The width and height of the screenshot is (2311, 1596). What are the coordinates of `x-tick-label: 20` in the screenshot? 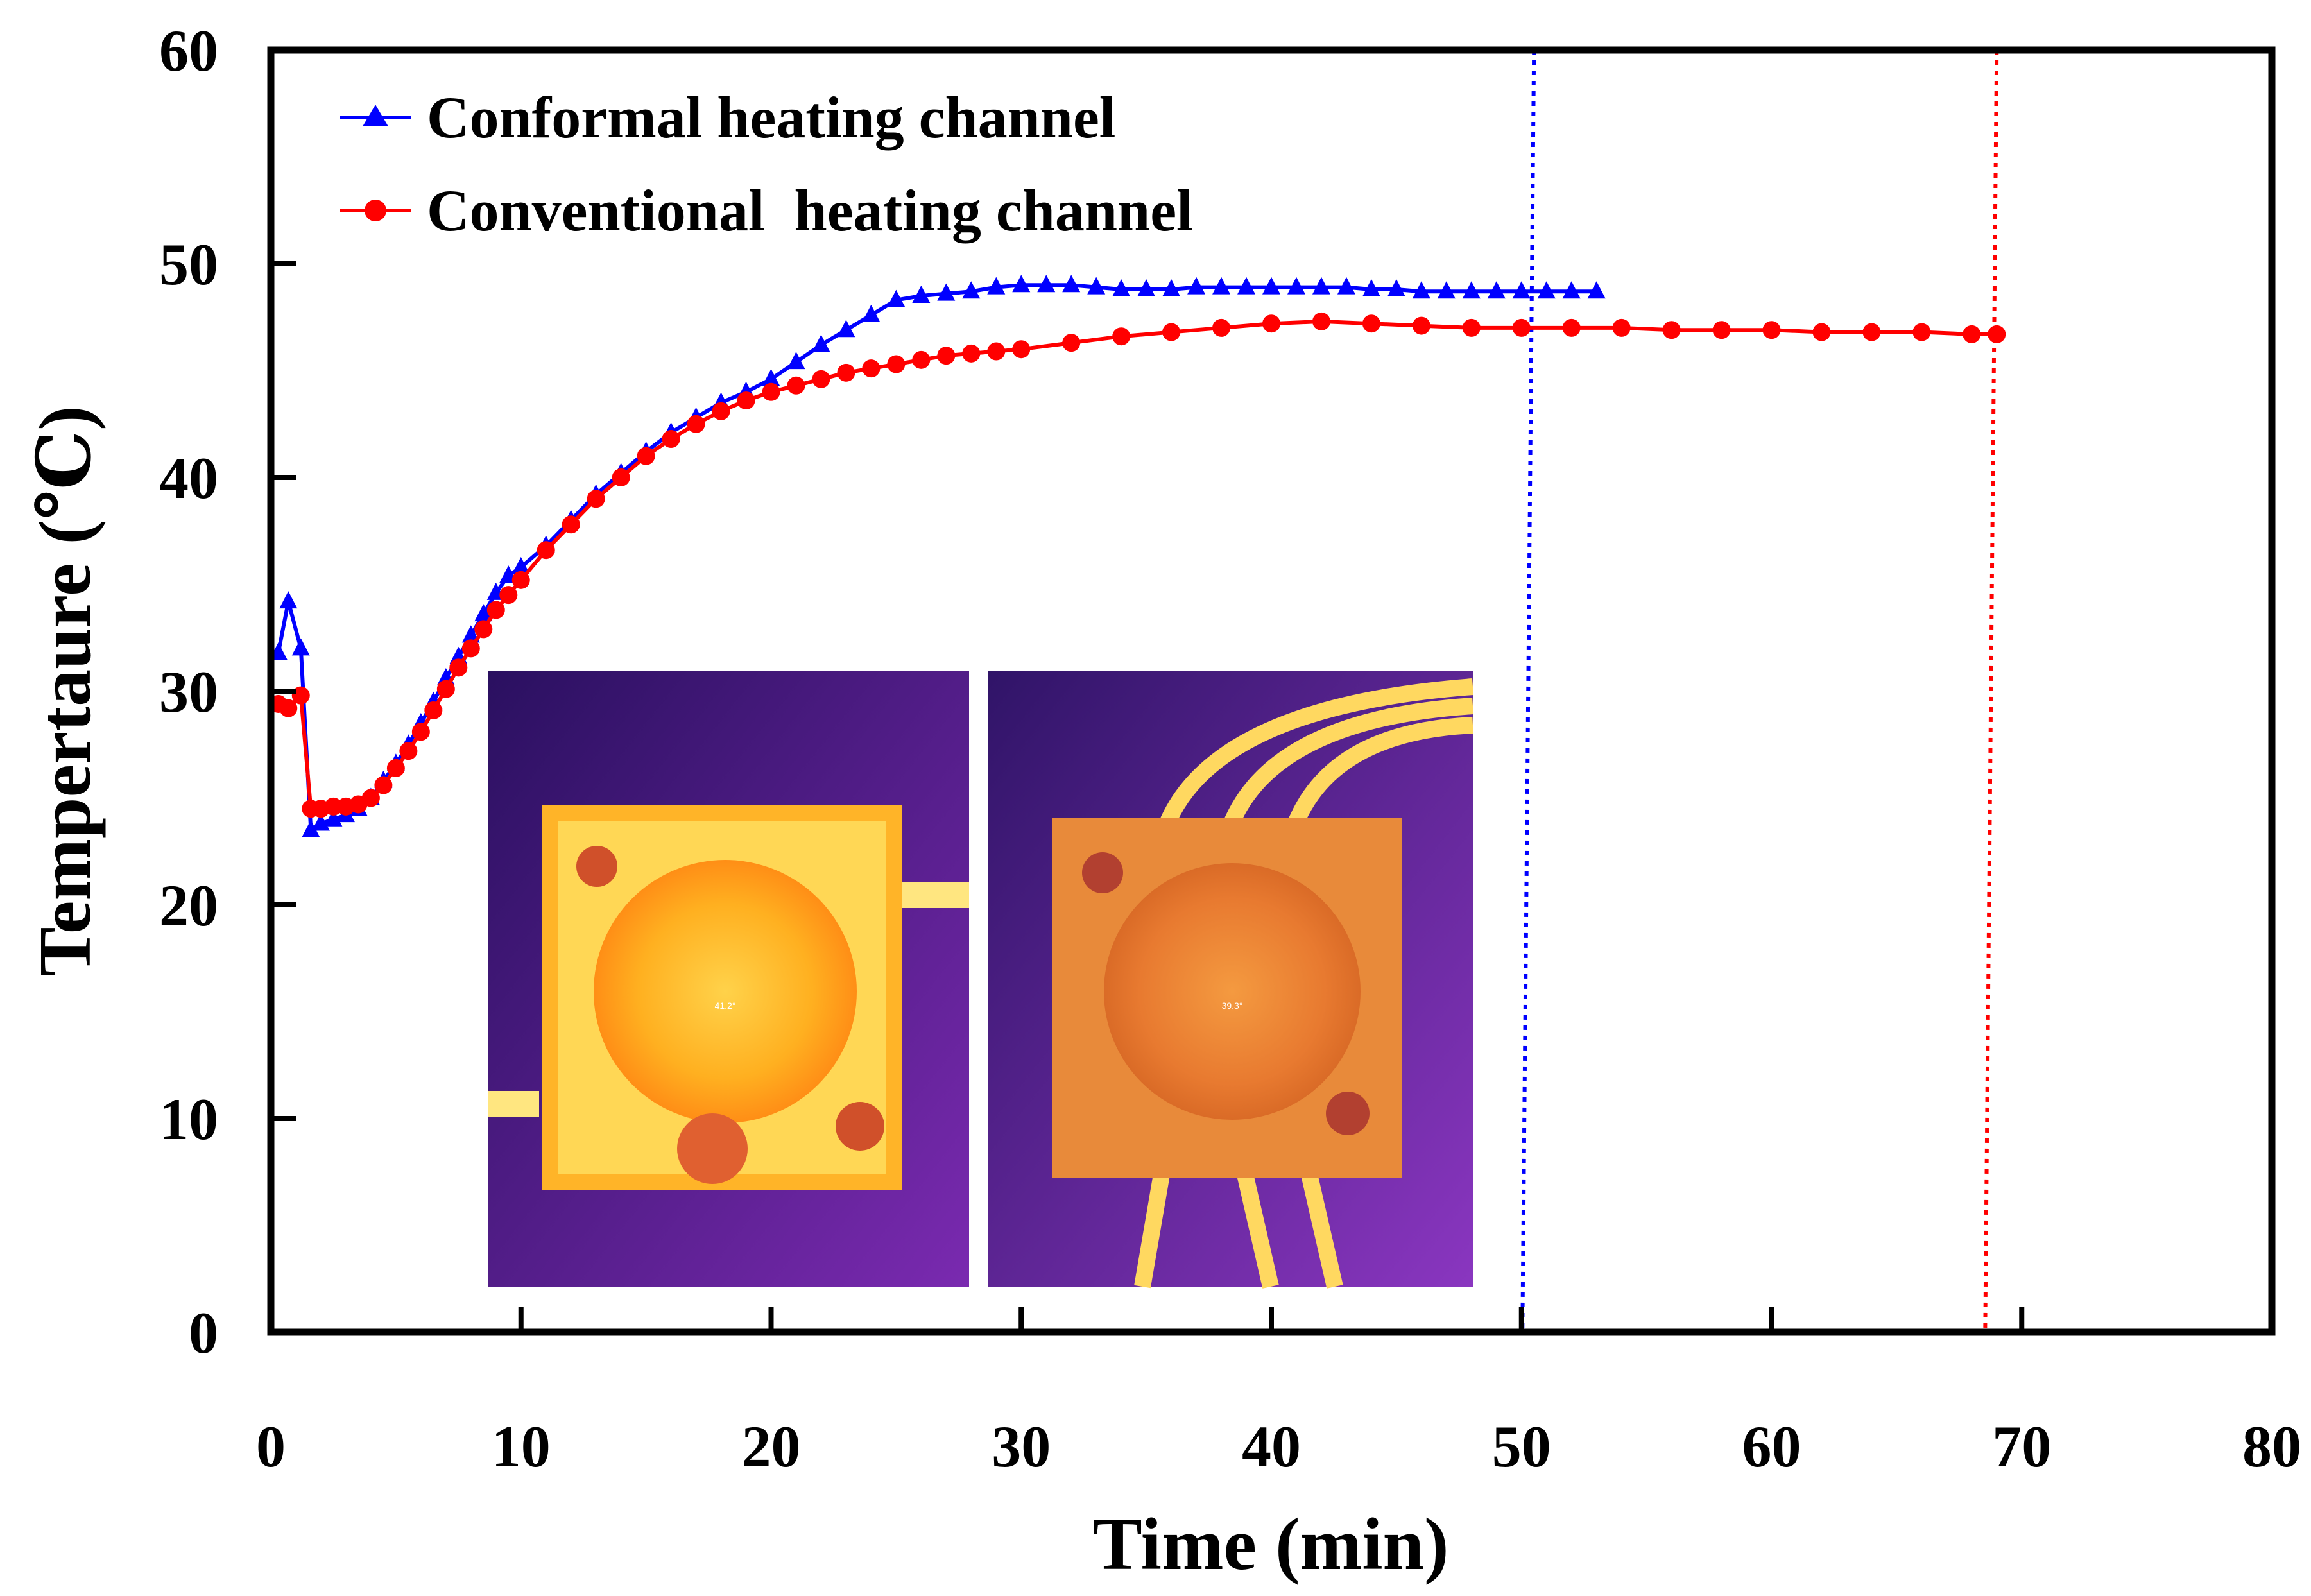 It's located at (772, 1446).